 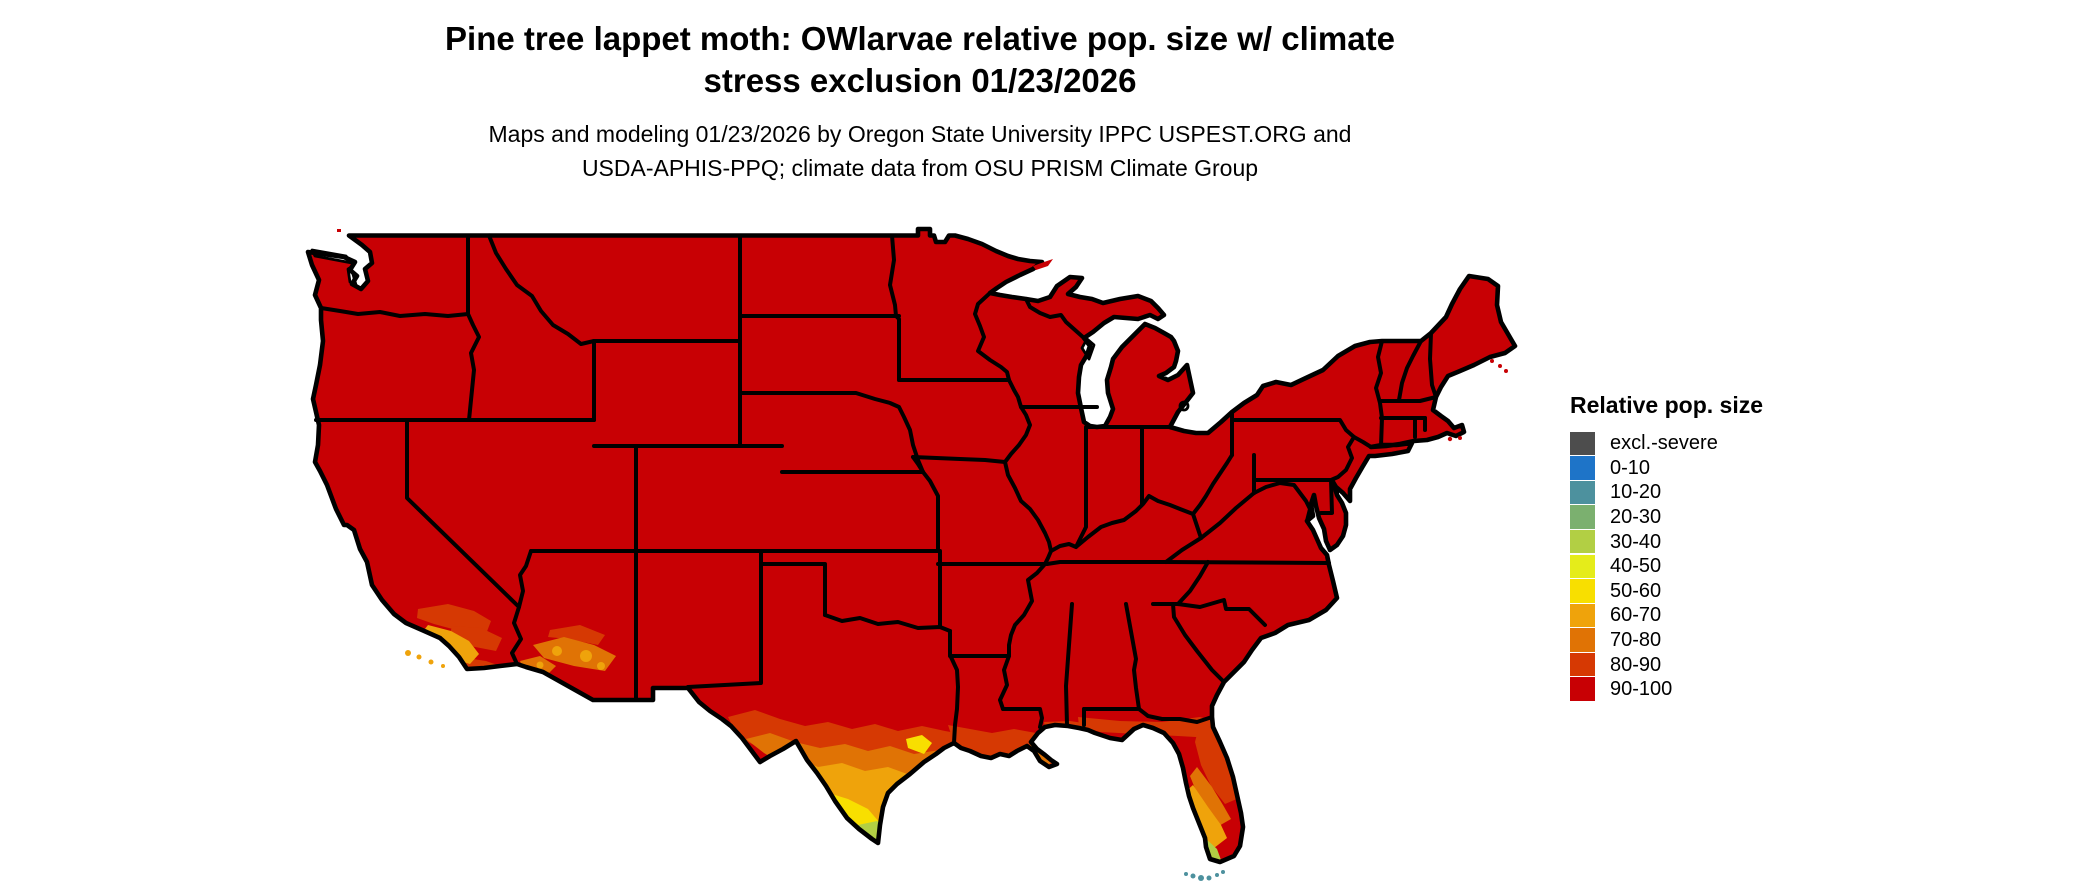 What do you see at coordinates (1636, 566) in the screenshot?
I see `legend-label: 40-50` at bounding box center [1636, 566].